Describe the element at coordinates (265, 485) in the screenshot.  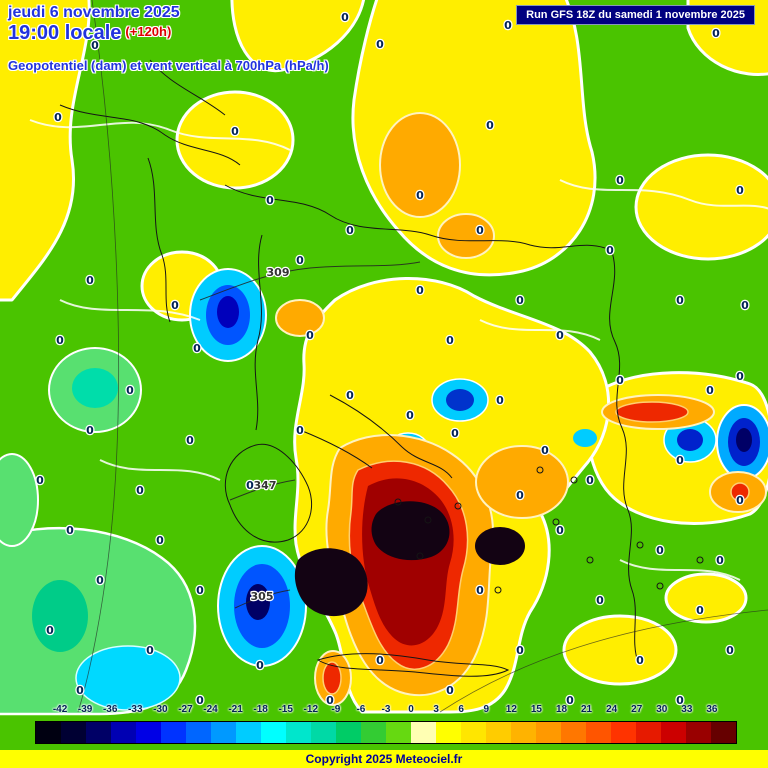
I see `geopotential-label: 347` at that location.